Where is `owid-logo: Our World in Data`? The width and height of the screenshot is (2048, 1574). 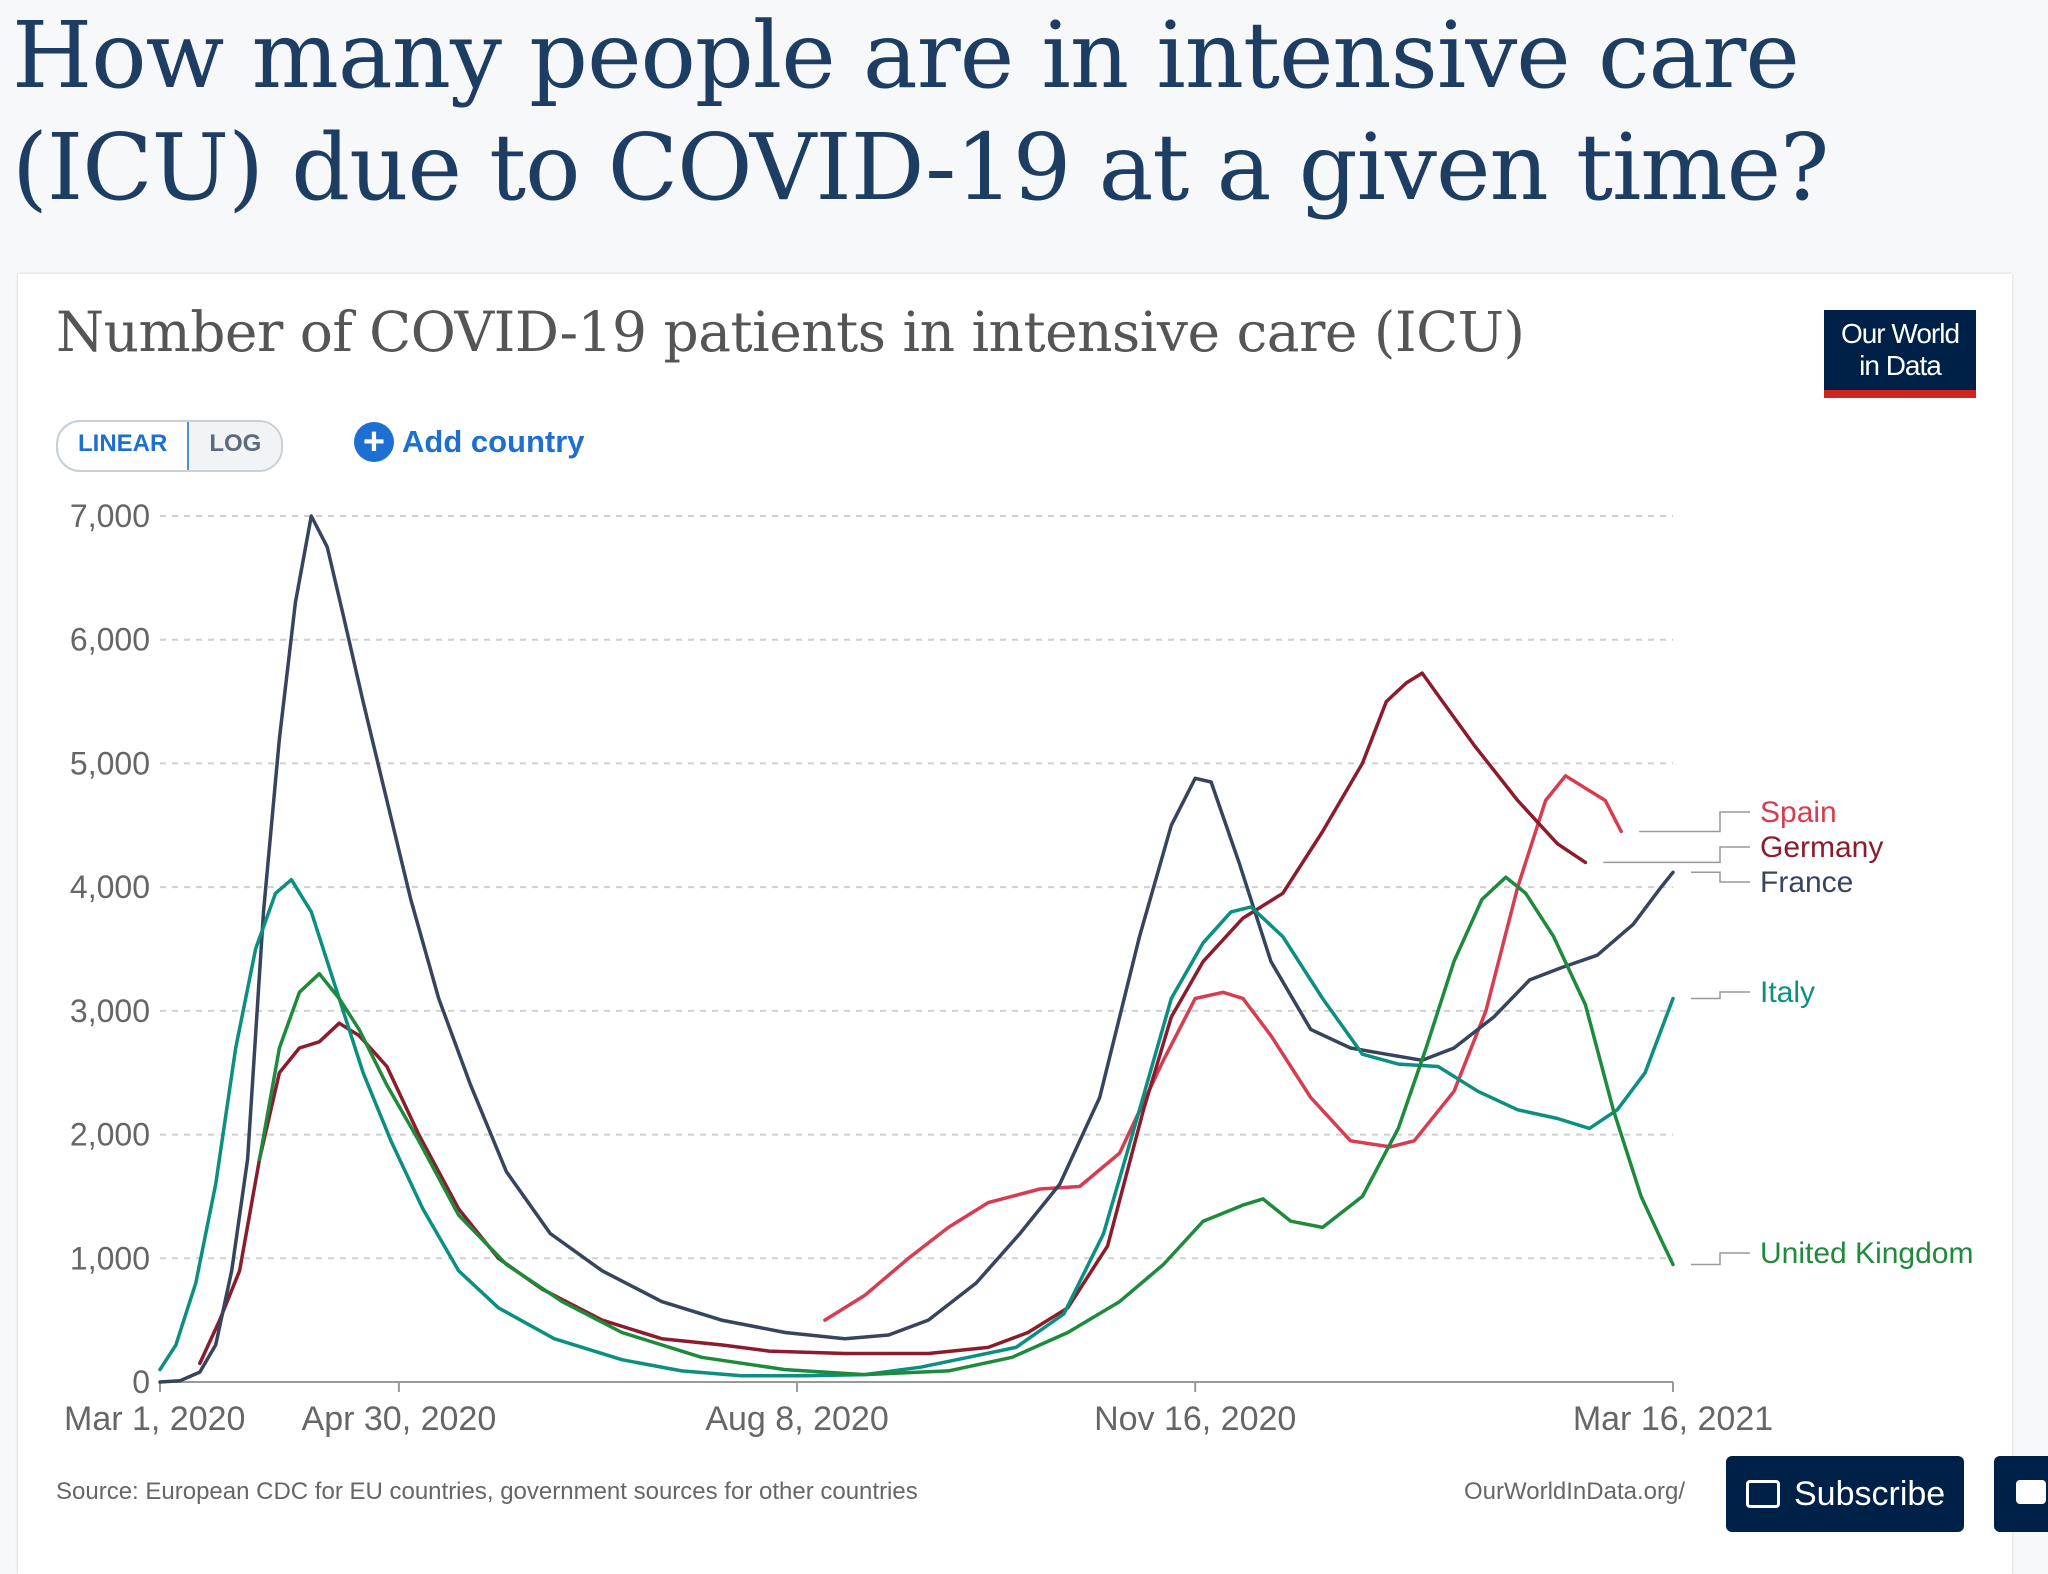 owid-logo: Our World in Data is located at coordinates (1900, 354).